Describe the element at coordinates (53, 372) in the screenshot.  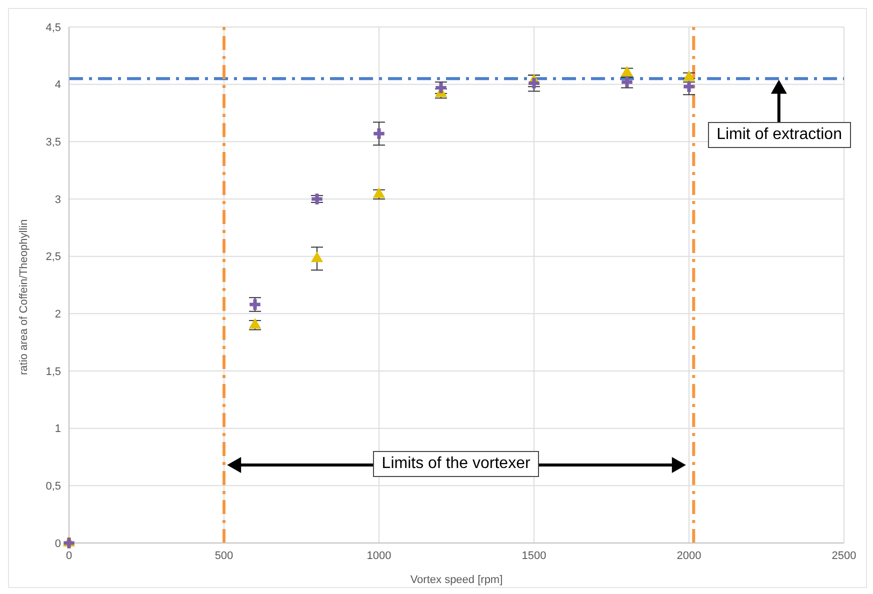
I see `y-tick-label: 1,5` at that location.